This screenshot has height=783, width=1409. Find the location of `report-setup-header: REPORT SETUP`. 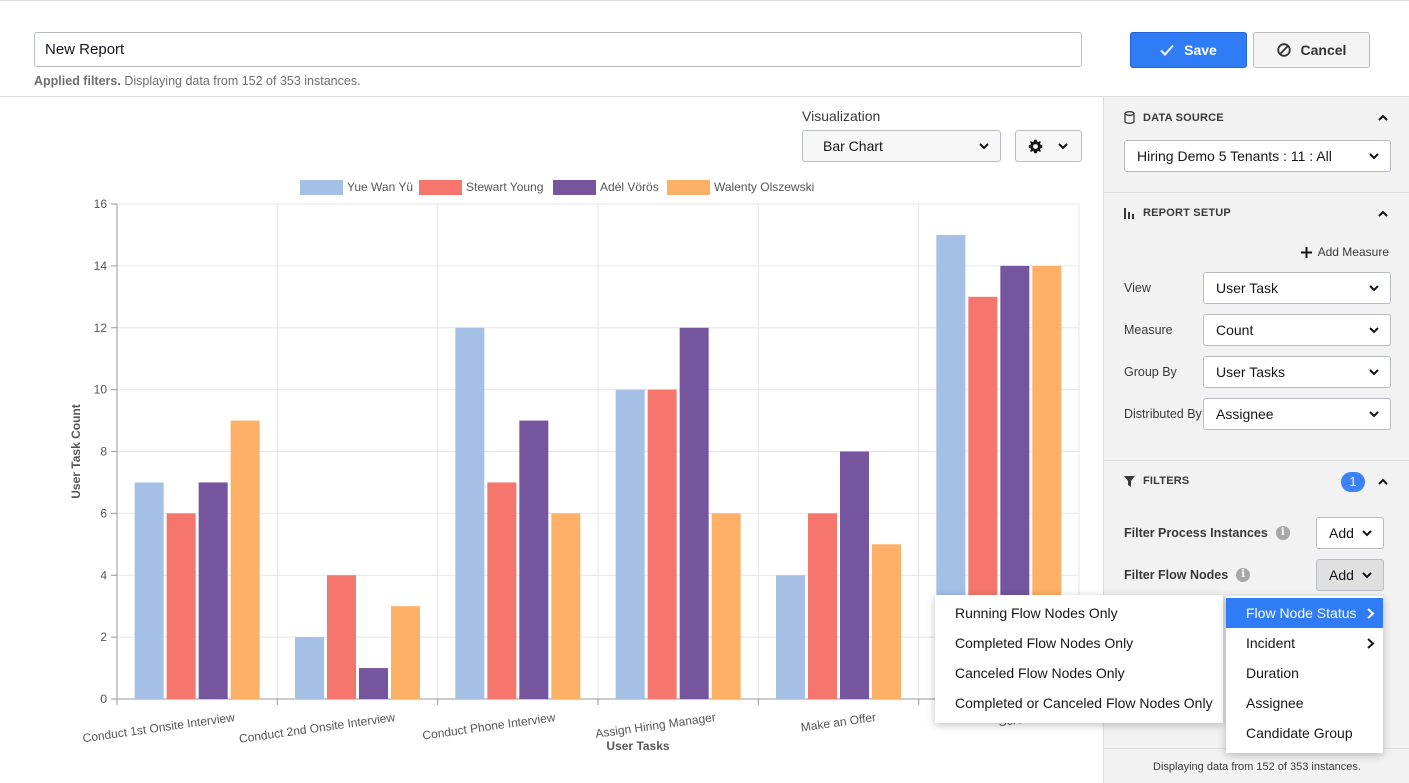

report-setup-header: REPORT SETUP is located at coordinates (1177, 213).